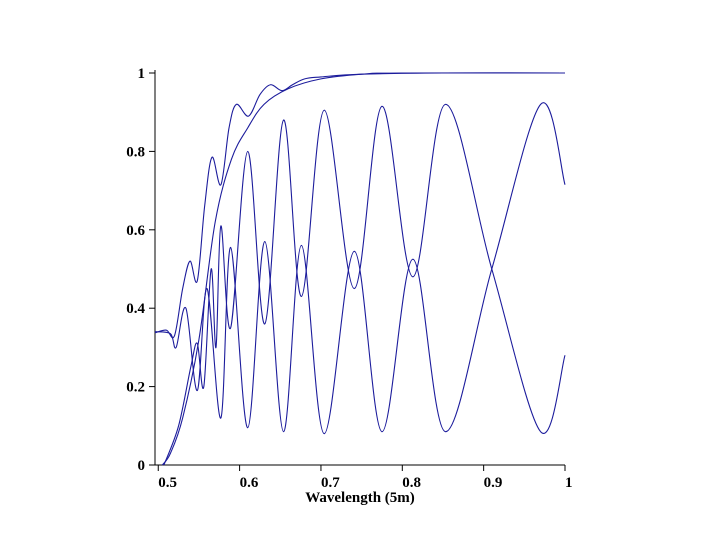 This screenshot has width=720, height=540. What do you see at coordinates (360, 498) in the screenshot?
I see `x-axis-label: Wavelength (5m)` at bounding box center [360, 498].